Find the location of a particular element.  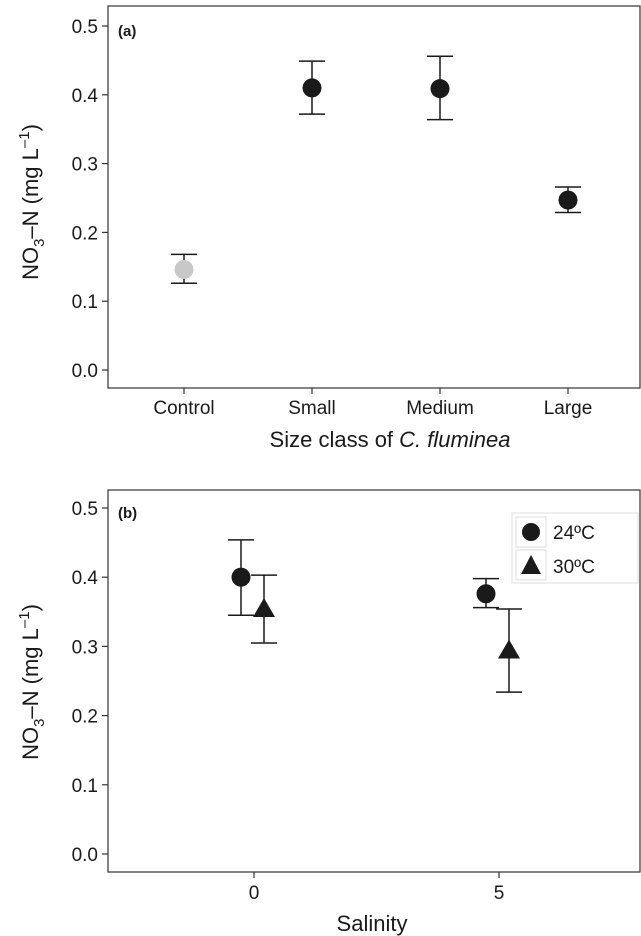

panel-b-y-tick-label: 0.3 is located at coordinates (85, 647).